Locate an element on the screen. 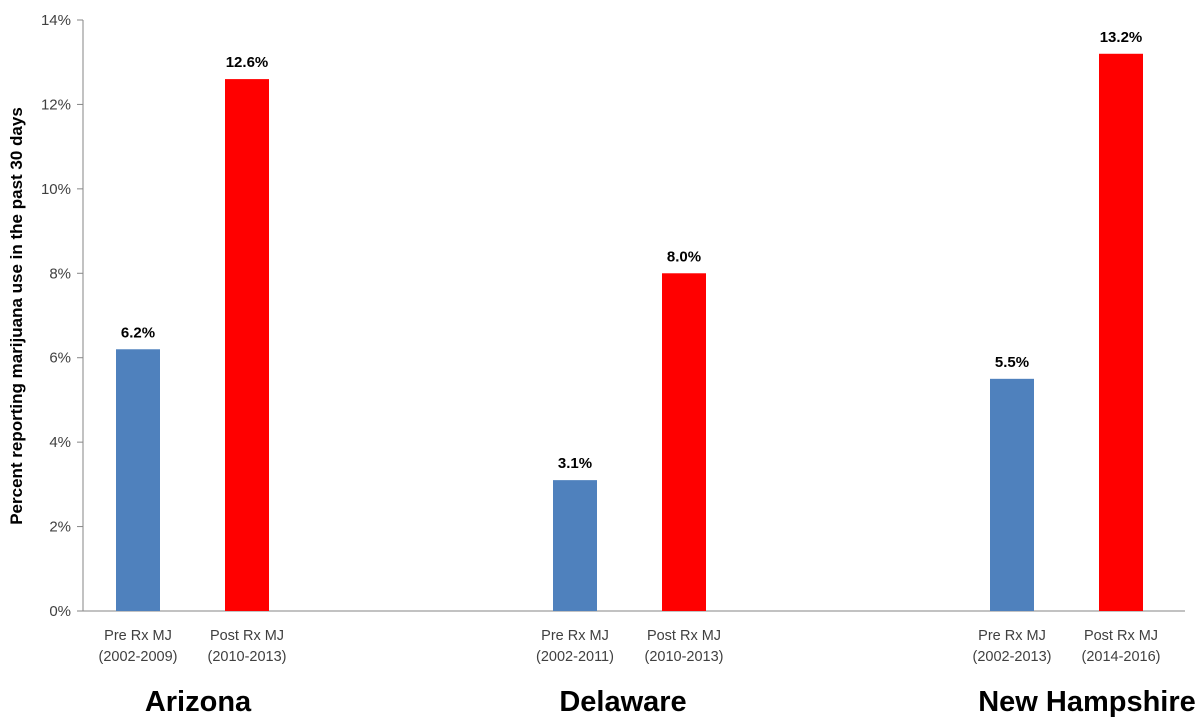  data-label: 13.2% is located at coordinates (1121, 37).